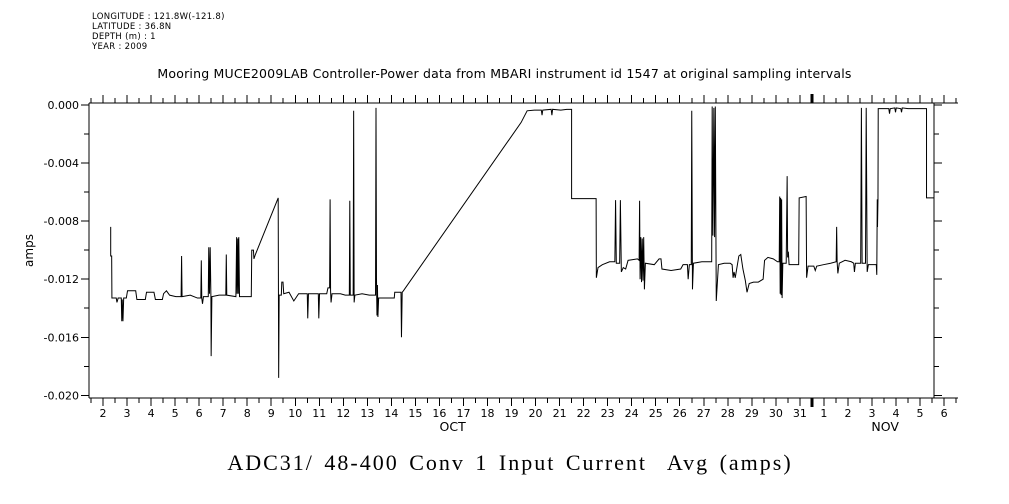  I want to click on svg-text: 28, so click(728, 413).